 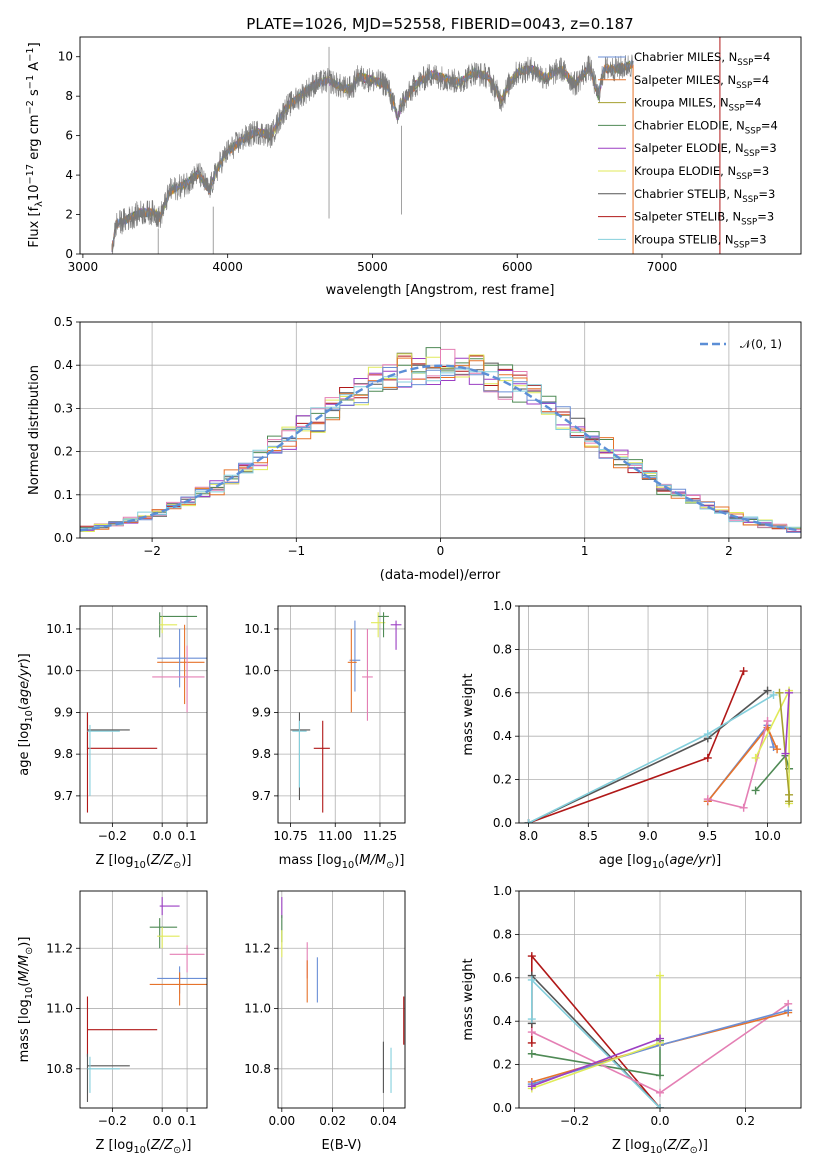 I want to click on y-axis-label: mass [log10(M/M⊙)], so click(x=26, y=1000).